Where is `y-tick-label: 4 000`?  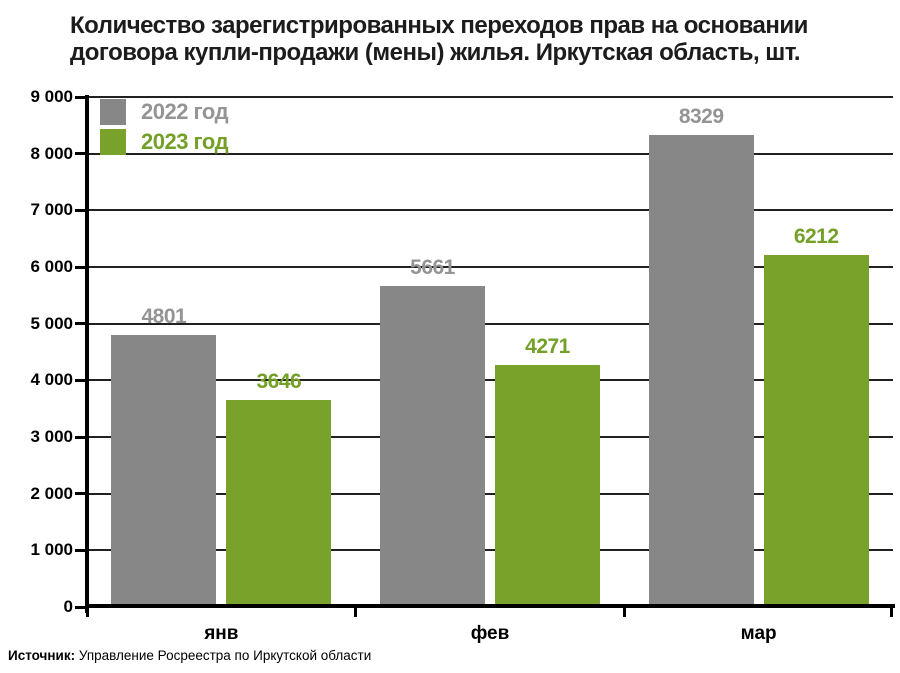
y-tick-label: 4 000 is located at coordinates (51, 380).